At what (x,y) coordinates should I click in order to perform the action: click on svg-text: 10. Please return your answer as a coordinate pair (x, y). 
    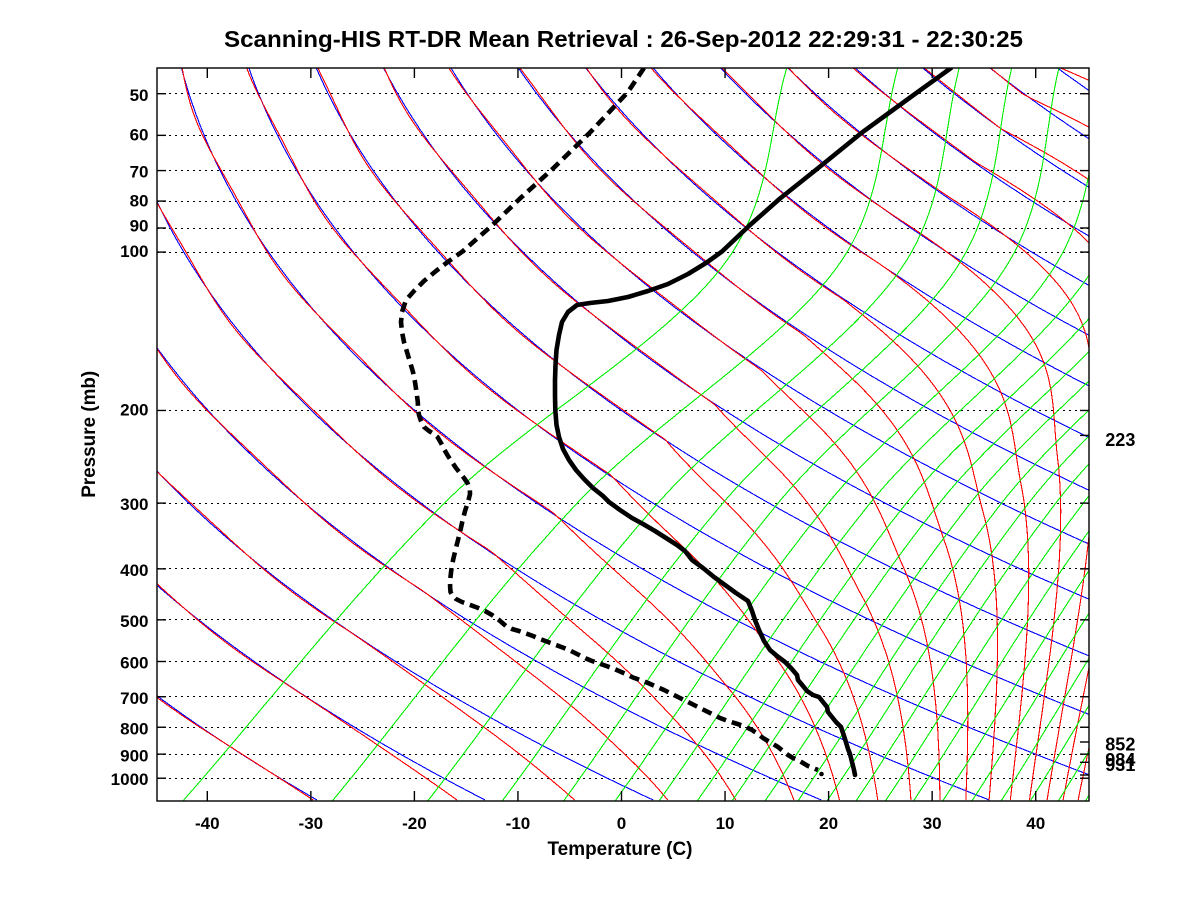
    Looking at the image, I should click on (725, 823).